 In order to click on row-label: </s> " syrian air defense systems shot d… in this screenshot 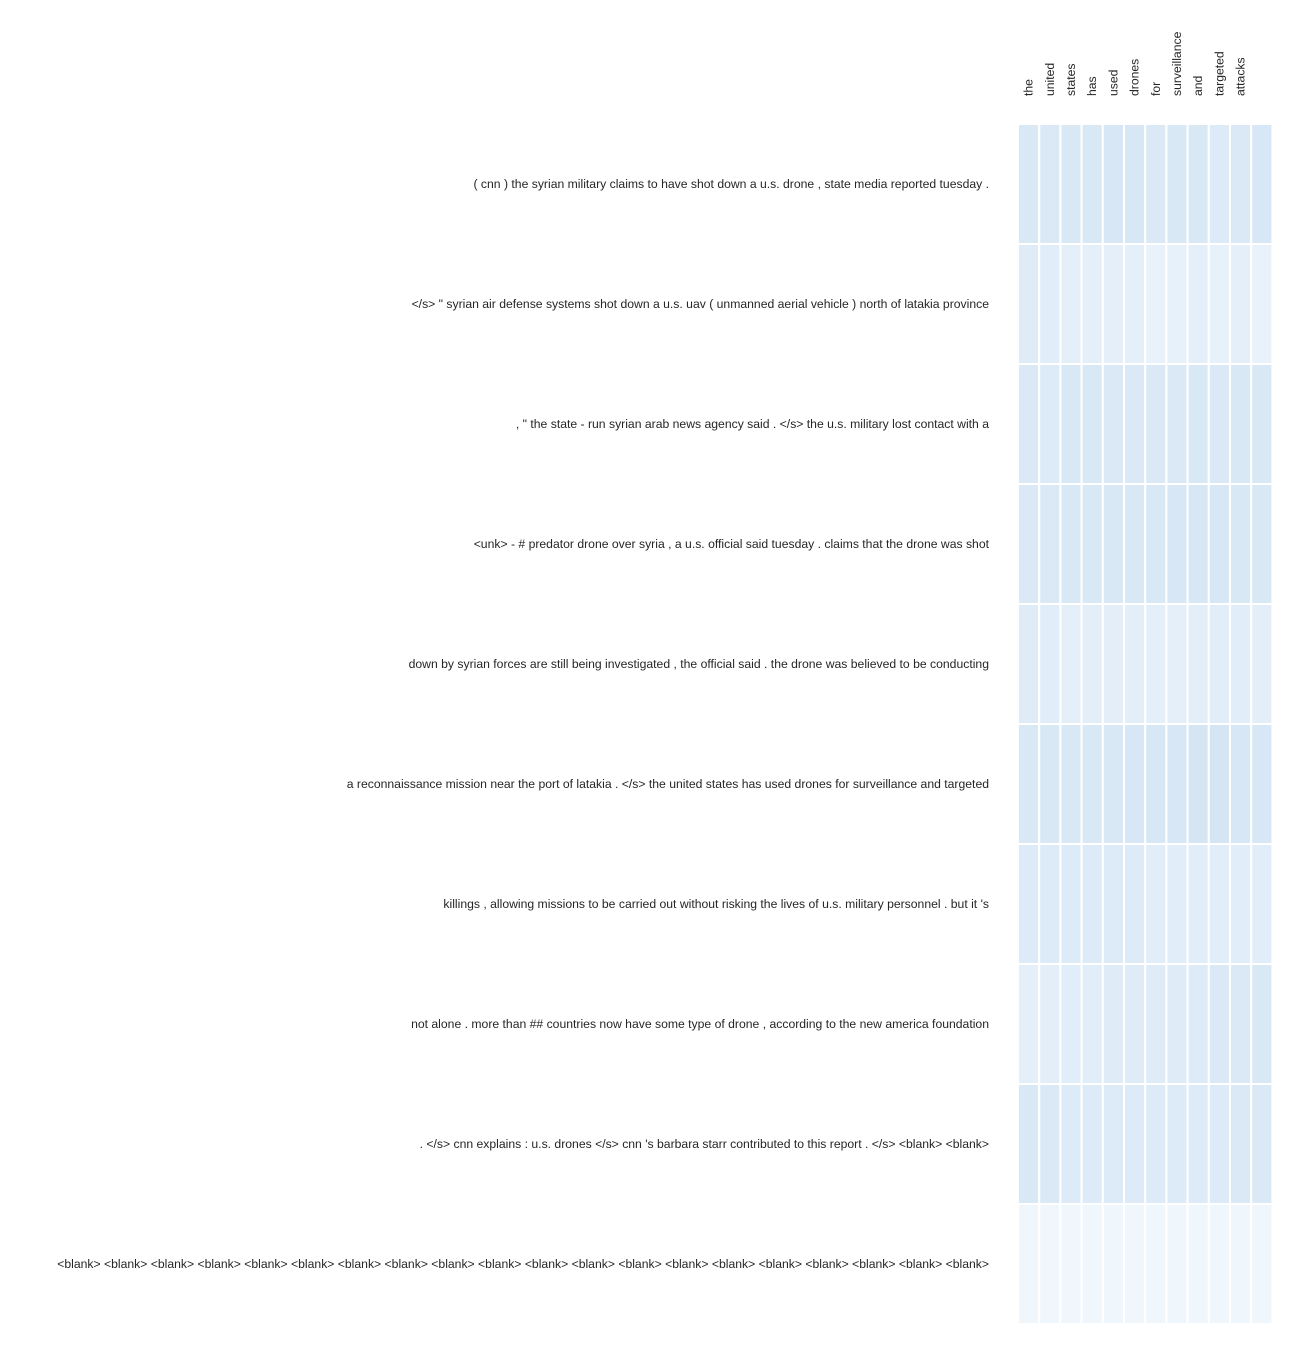, I will do `click(701, 304)`.